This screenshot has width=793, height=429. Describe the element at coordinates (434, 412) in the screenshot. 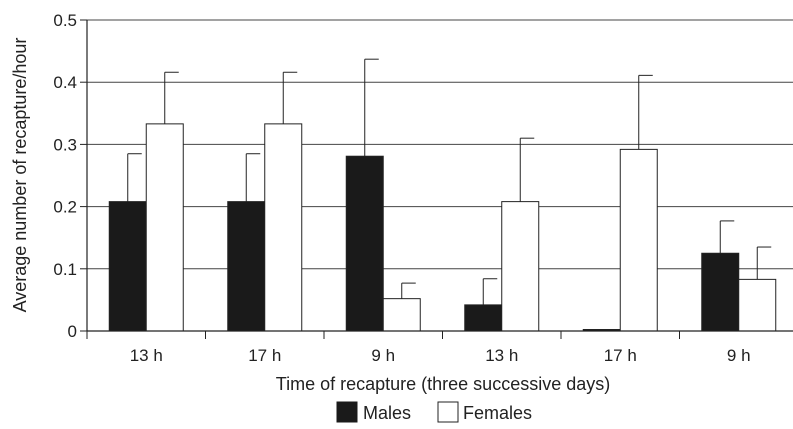

I see `legend: Males Females` at that location.